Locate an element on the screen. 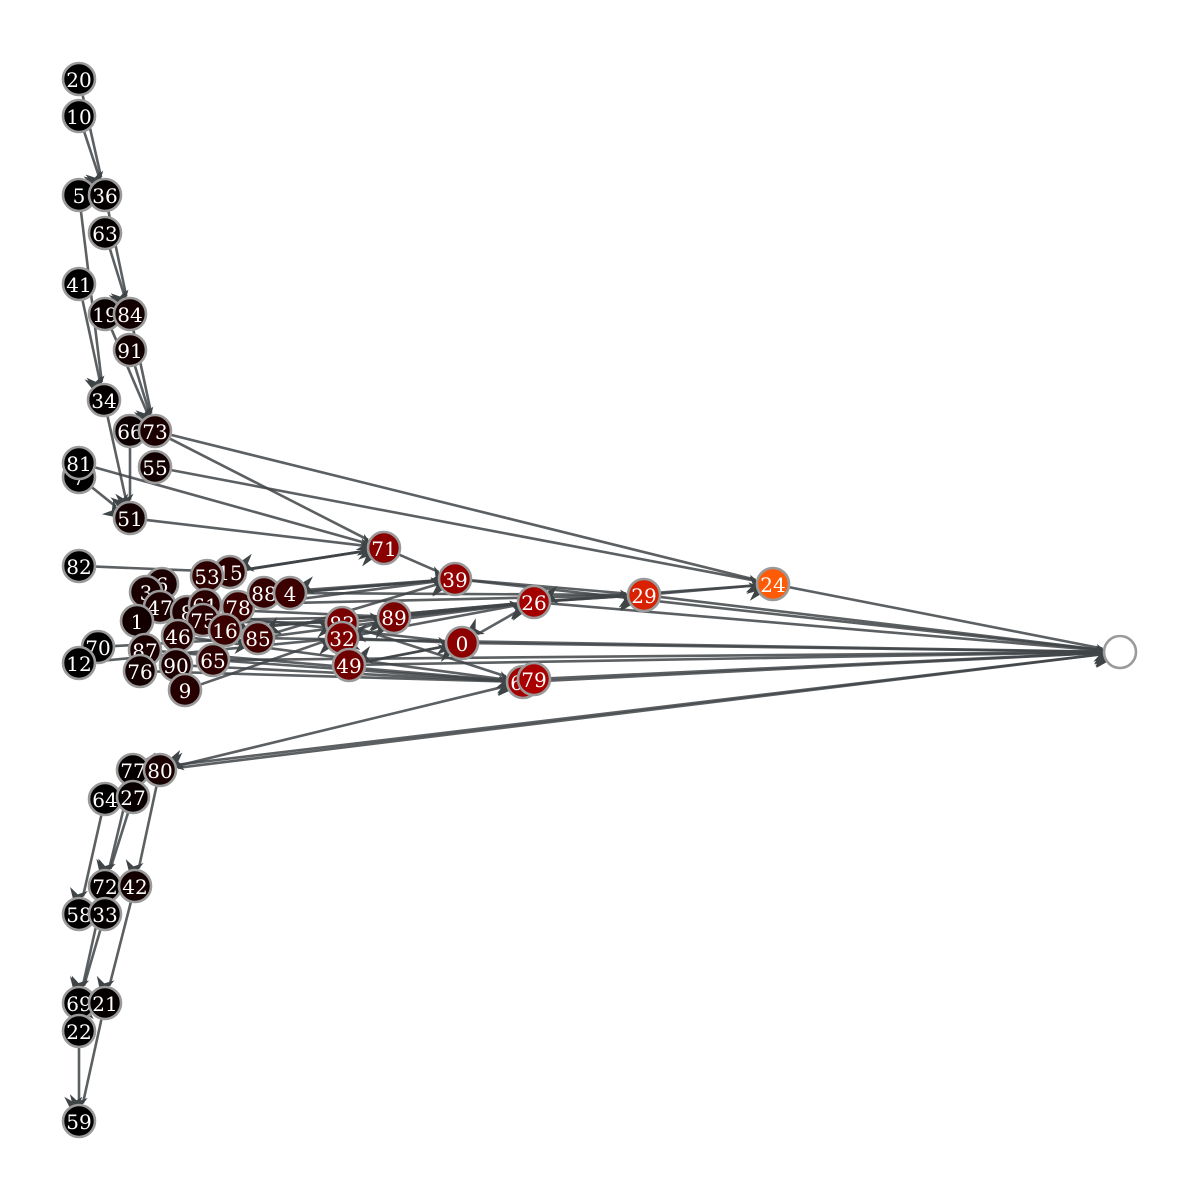 This screenshot has width=1200, height=1200. node-18: 18 is located at coordinates (1120, 652).